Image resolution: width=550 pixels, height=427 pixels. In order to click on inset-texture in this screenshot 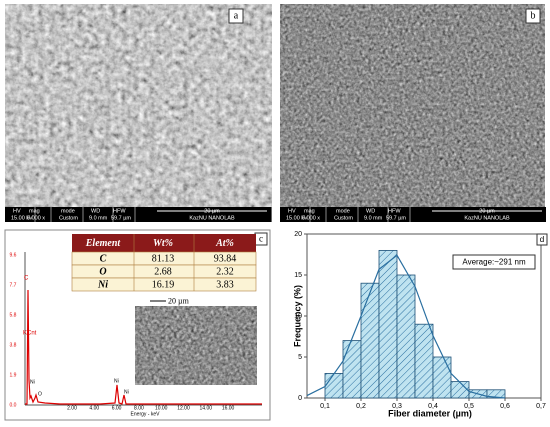, I will do `click(196, 344)`.